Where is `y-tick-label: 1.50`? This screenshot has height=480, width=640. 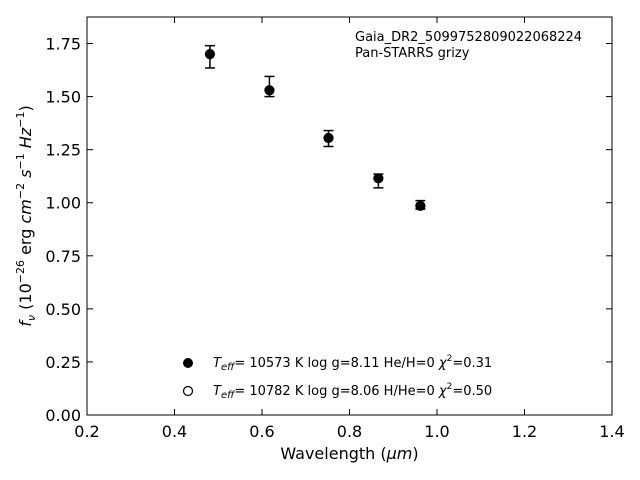
y-tick-label: 1.50 is located at coordinates (63, 97).